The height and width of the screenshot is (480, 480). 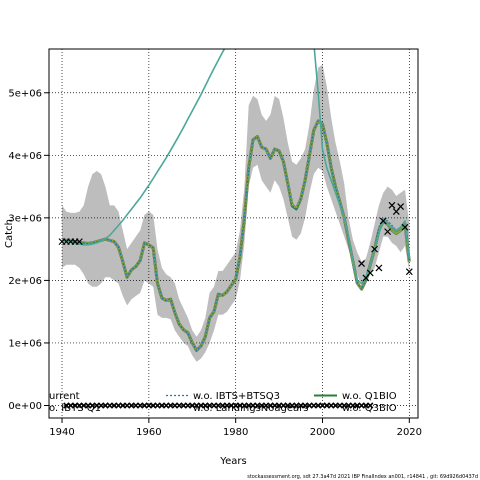 I want to click on y-axis-title: Catch, so click(x=9, y=233).